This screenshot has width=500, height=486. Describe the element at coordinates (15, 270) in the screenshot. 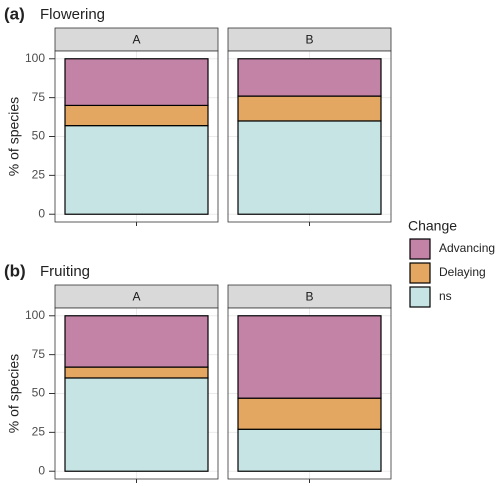

I see `panel-tag: (b)` at that location.